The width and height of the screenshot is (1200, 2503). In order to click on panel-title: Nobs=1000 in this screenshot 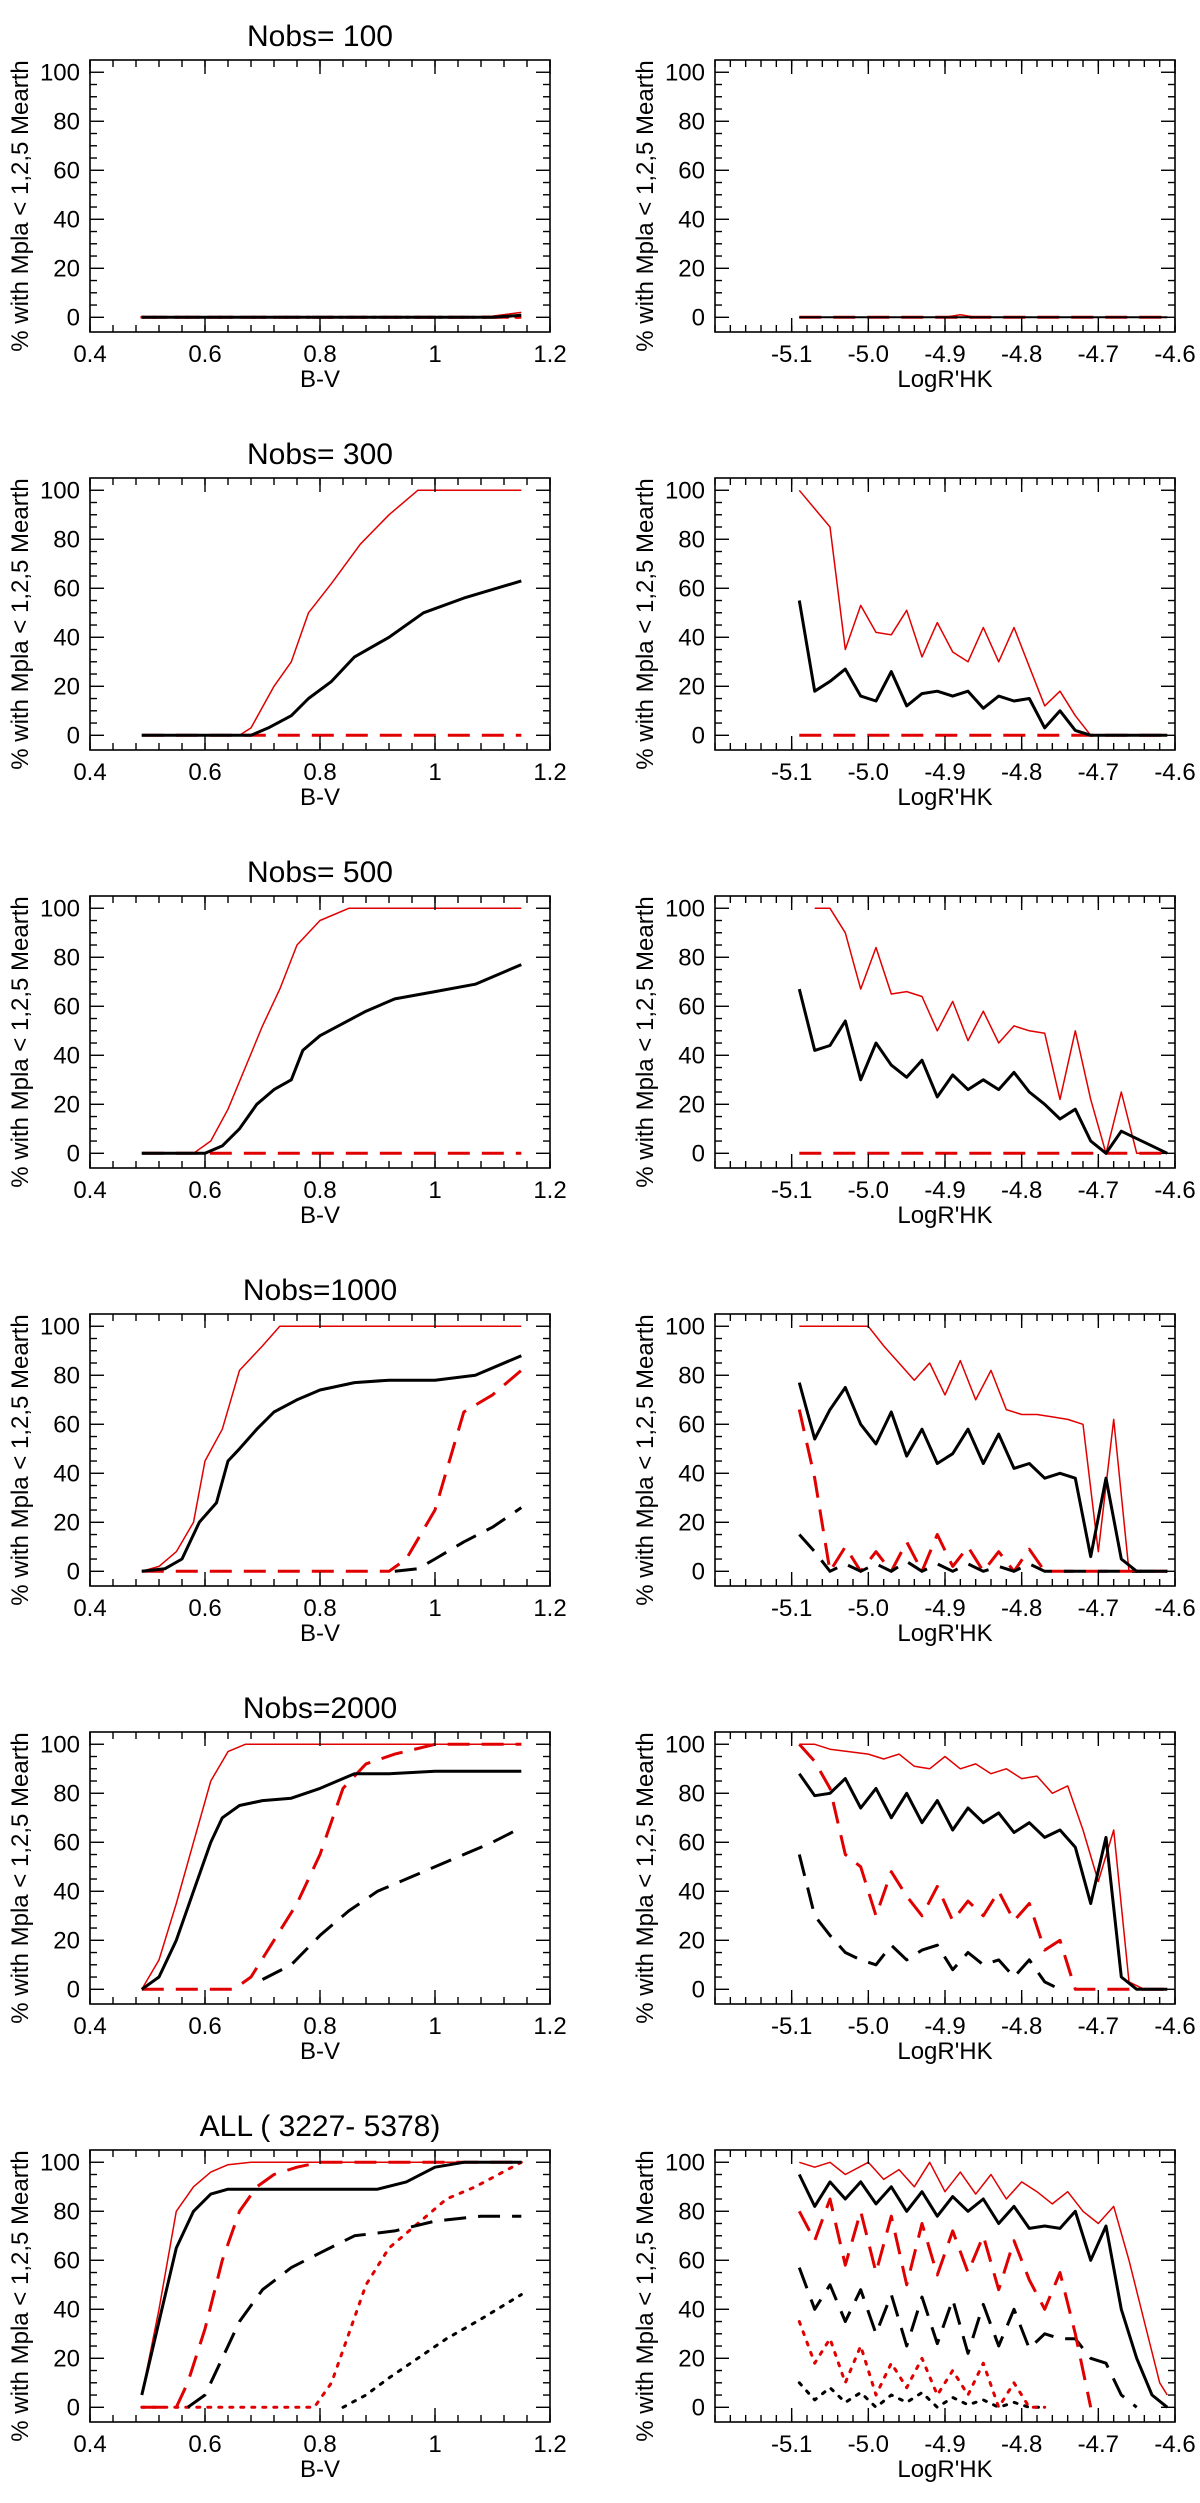, I will do `click(320, 1290)`.